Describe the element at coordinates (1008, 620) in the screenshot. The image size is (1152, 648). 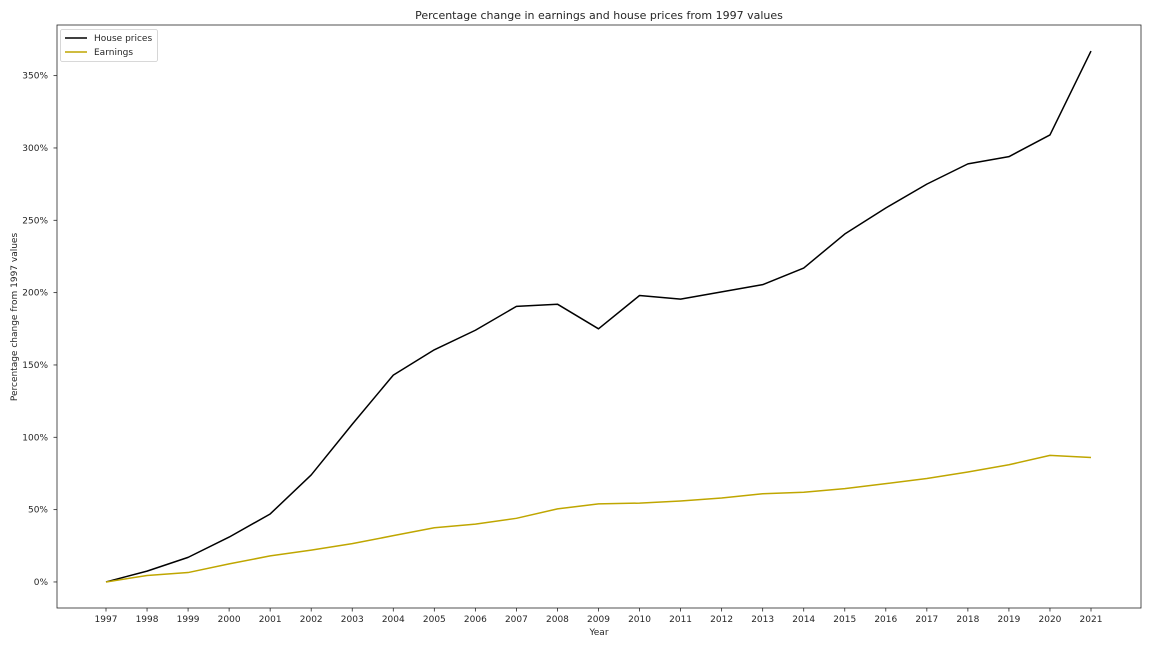
I see `x-tick-label: 2019` at that location.